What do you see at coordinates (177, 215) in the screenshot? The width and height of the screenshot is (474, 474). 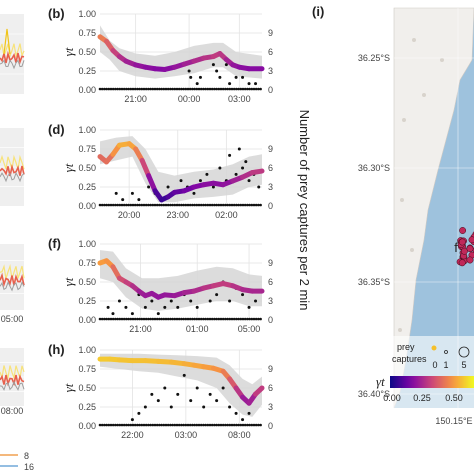 I see `x-tick-label: 23:00` at bounding box center [177, 215].